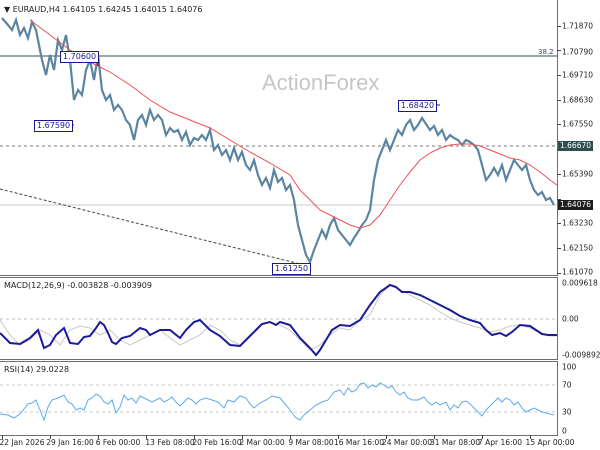 Image resolution: width=600 pixels, height=450 pixels. What do you see at coordinates (80, 57) in the screenshot?
I see `annotation-high-1: 1.70600` at bounding box center [80, 57].